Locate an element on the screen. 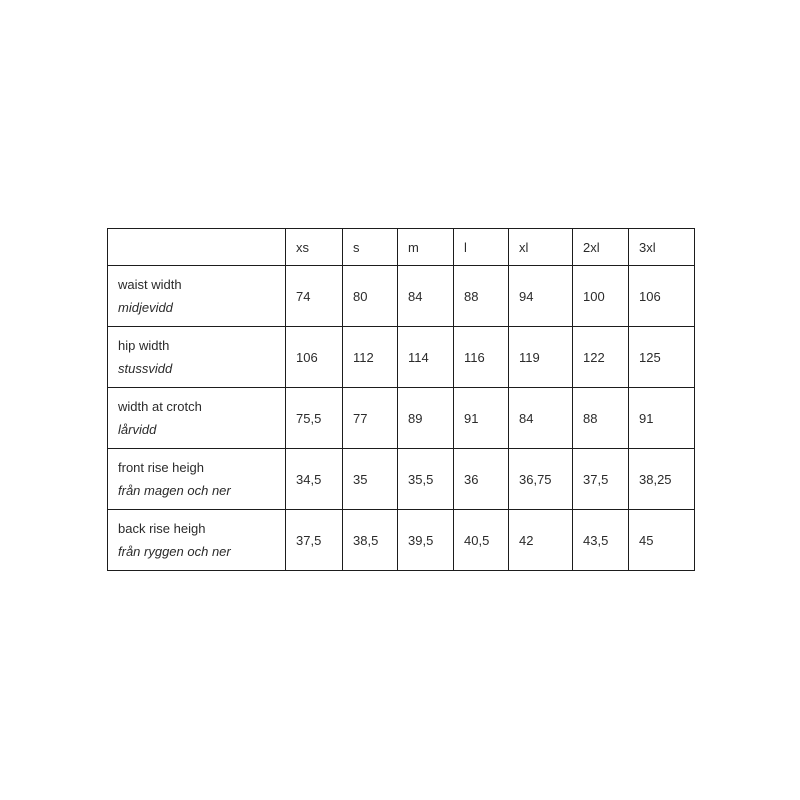 Image resolution: width=800 pixels, height=800 pixels. measurement-value-cell: 119 is located at coordinates (540, 357).